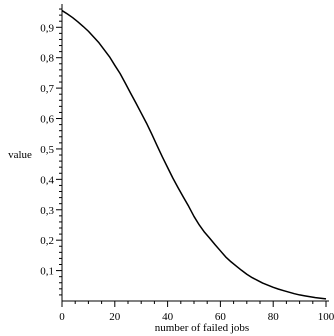 The width and height of the screenshot is (334, 336). I want to click on x-tick-label: 80, so click(274, 317).